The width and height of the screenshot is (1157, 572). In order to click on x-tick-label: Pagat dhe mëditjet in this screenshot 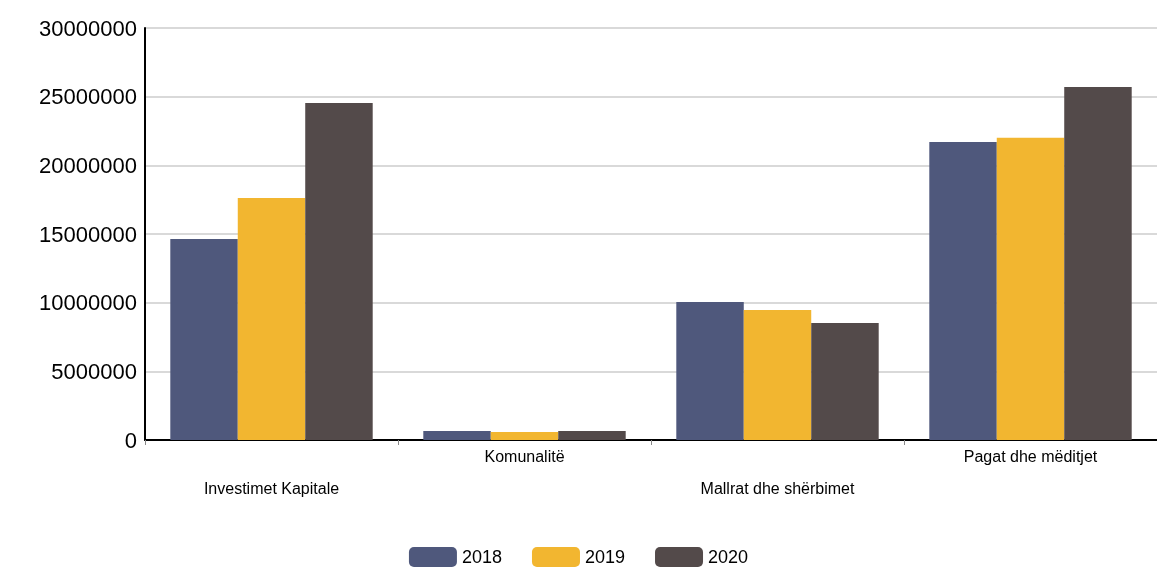, I will do `click(1030, 456)`.